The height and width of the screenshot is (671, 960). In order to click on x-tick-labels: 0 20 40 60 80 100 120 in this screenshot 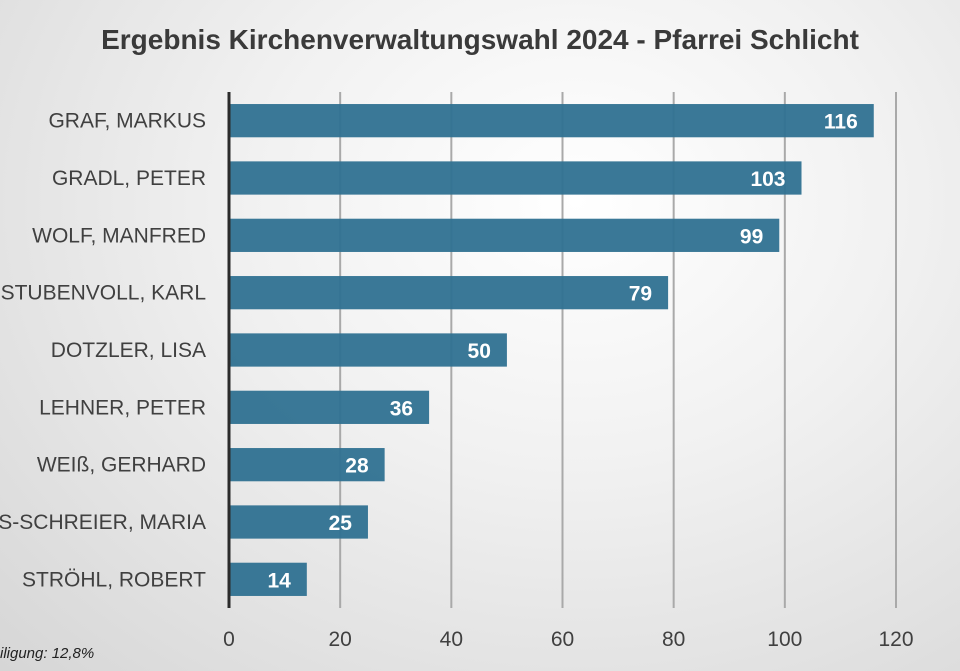, I will do `click(568, 639)`.